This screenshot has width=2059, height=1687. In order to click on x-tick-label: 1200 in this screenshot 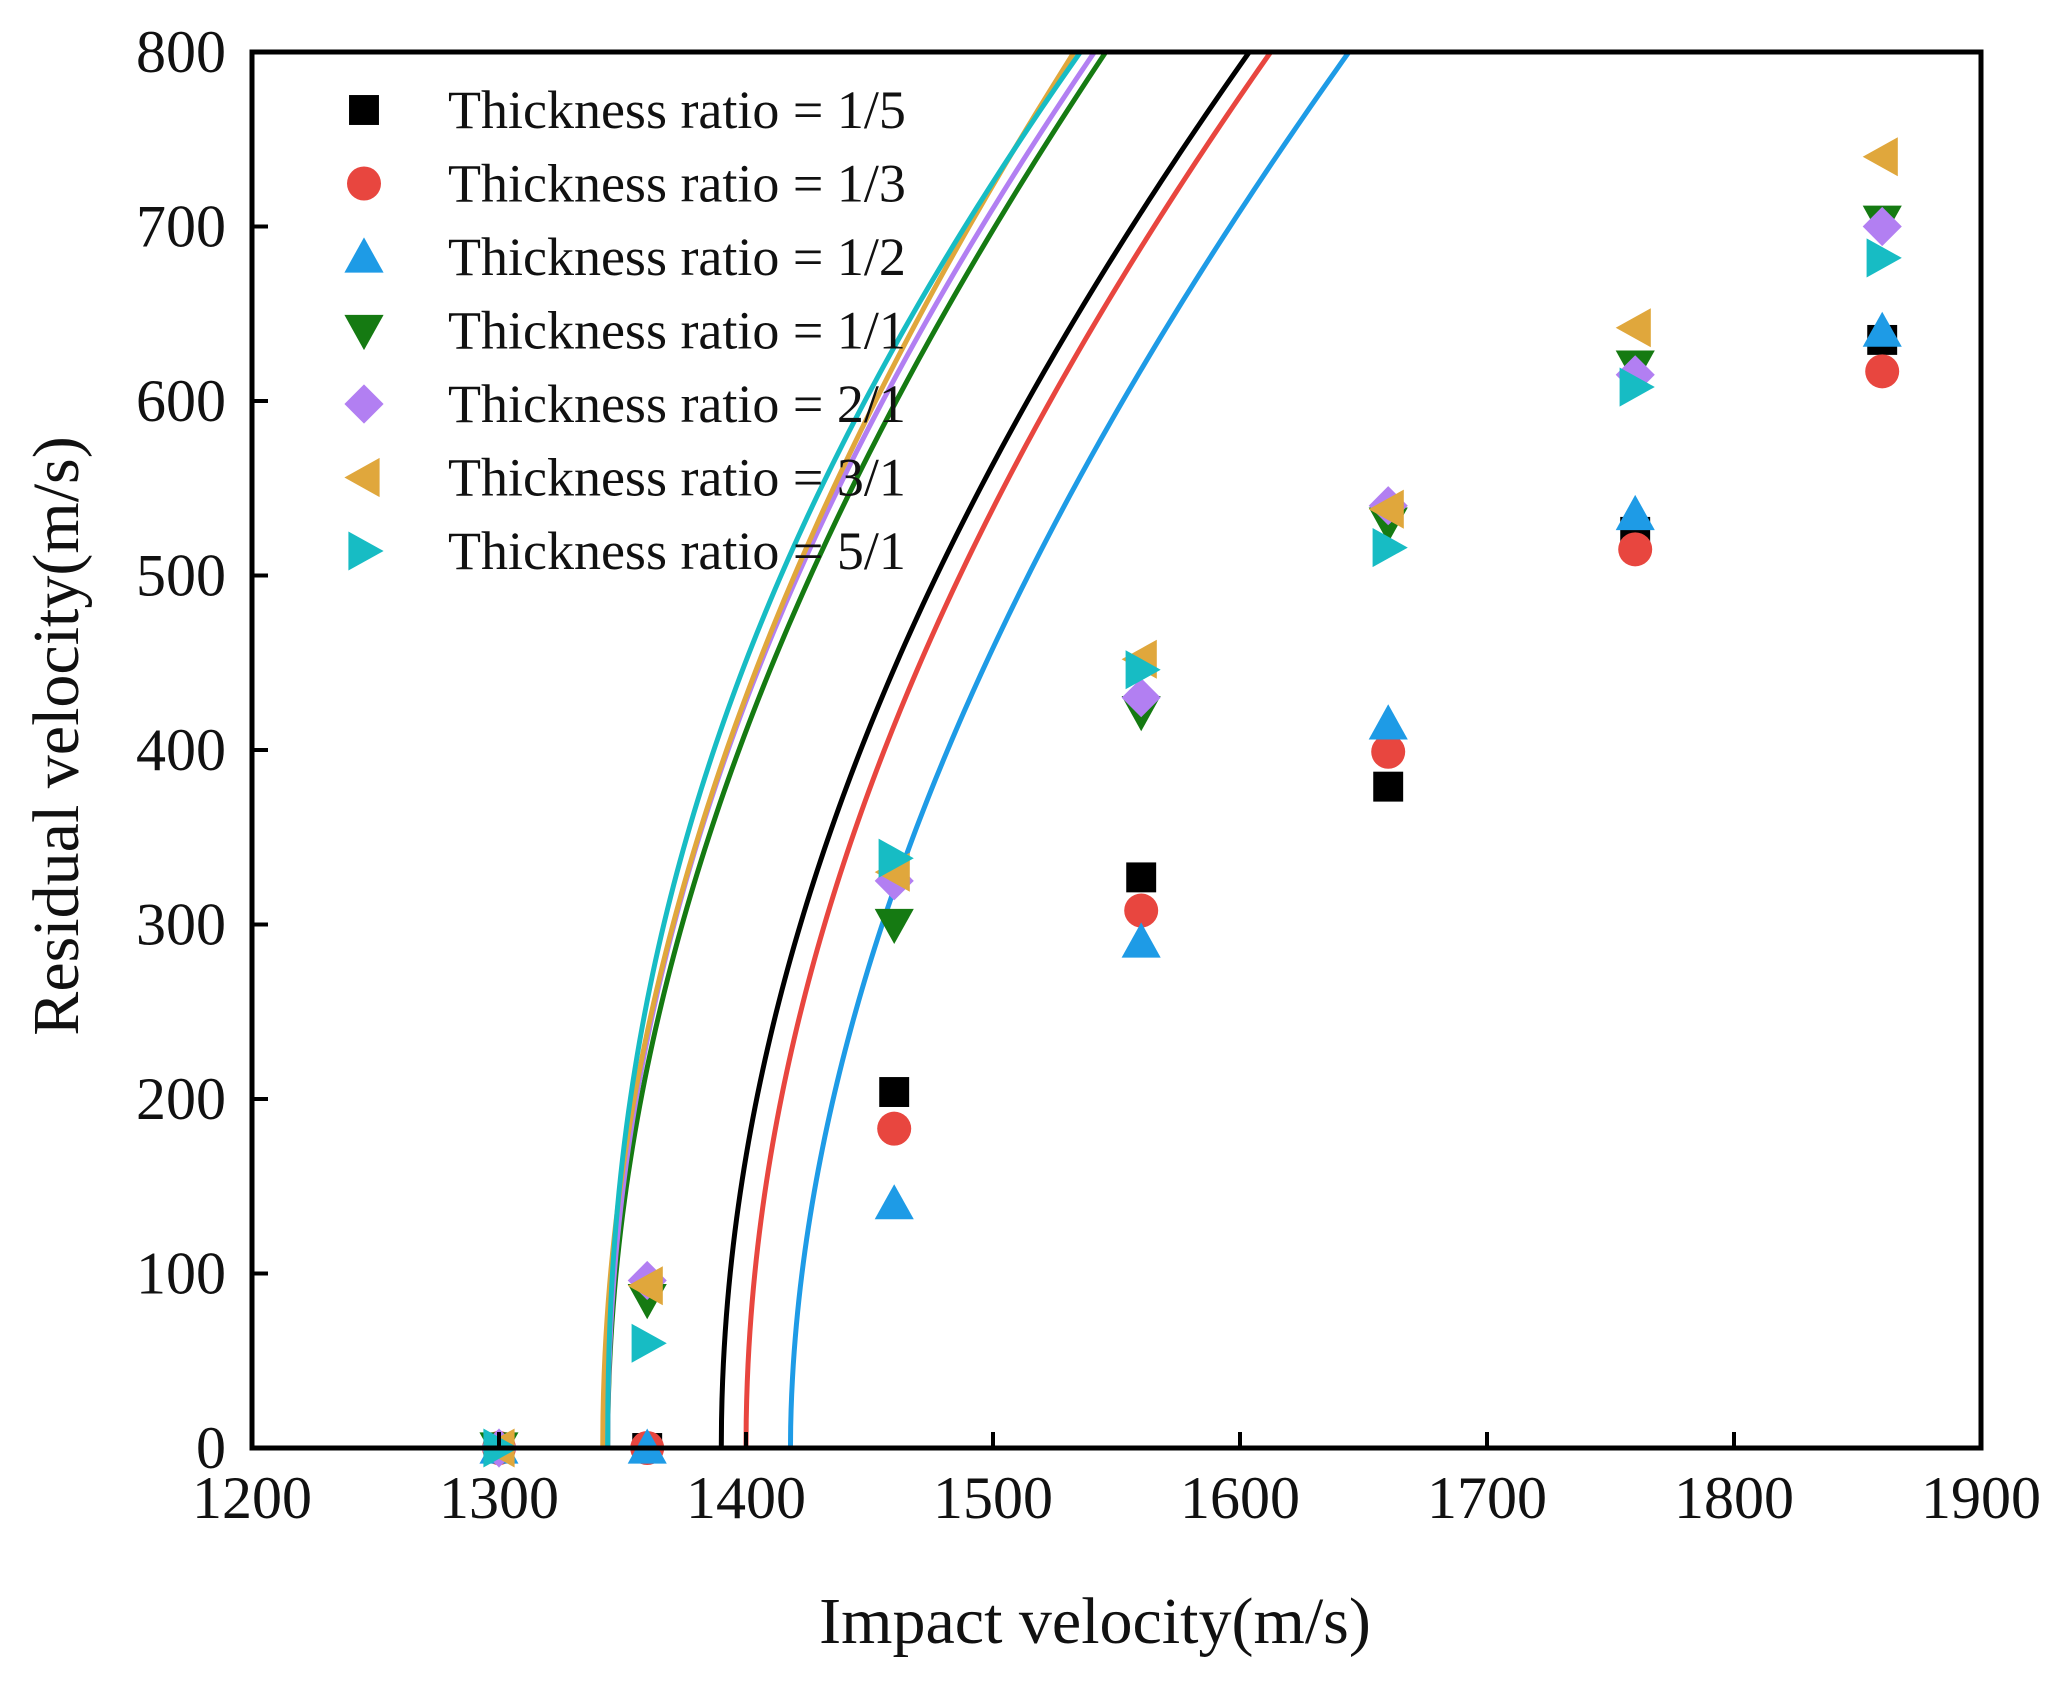, I will do `click(252, 1498)`.